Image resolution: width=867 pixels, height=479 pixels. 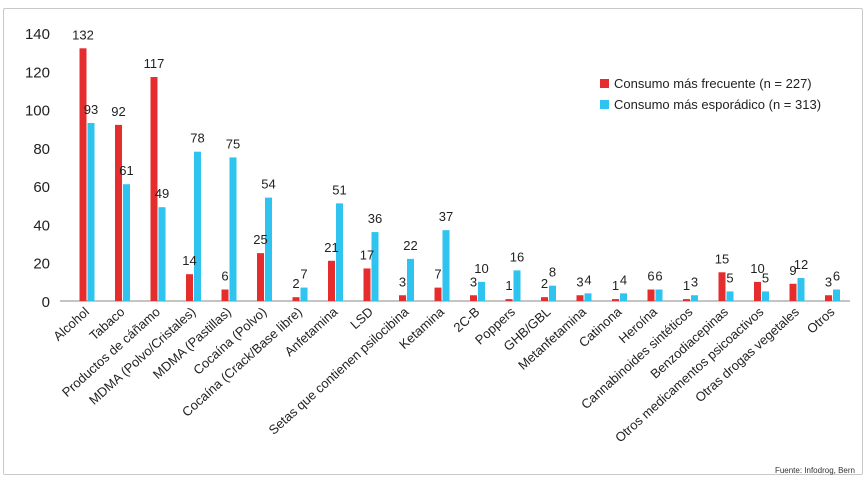 What do you see at coordinates (717, 104) in the screenshot?
I see `legend-label: Consumo más esporádico (n = 313)` at bounding box center [717, 104].